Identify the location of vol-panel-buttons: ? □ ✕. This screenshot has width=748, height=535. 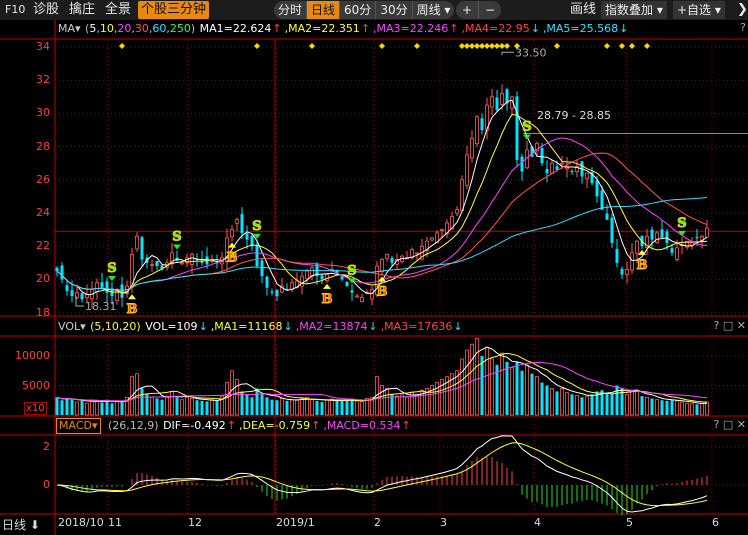
(729, 325).